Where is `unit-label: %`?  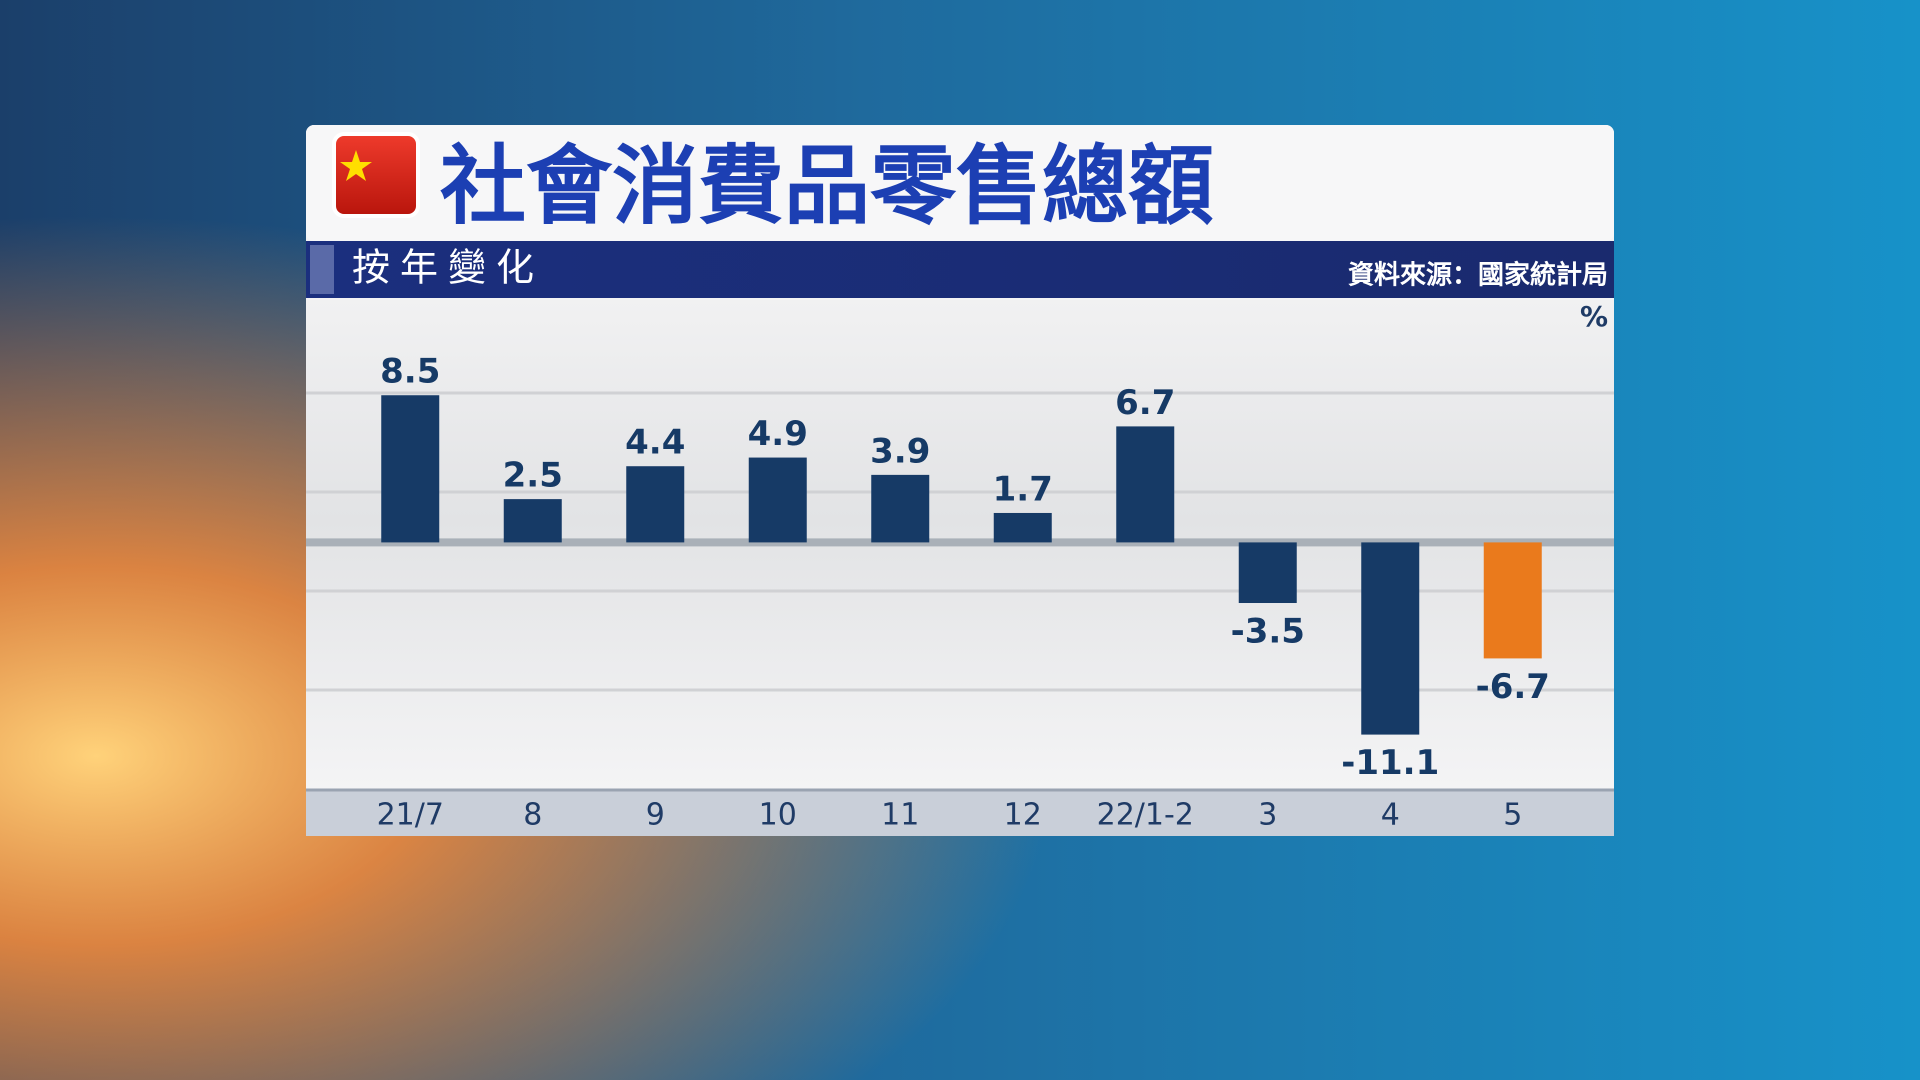
unit-label: % is located at coordinates (1594, 316).